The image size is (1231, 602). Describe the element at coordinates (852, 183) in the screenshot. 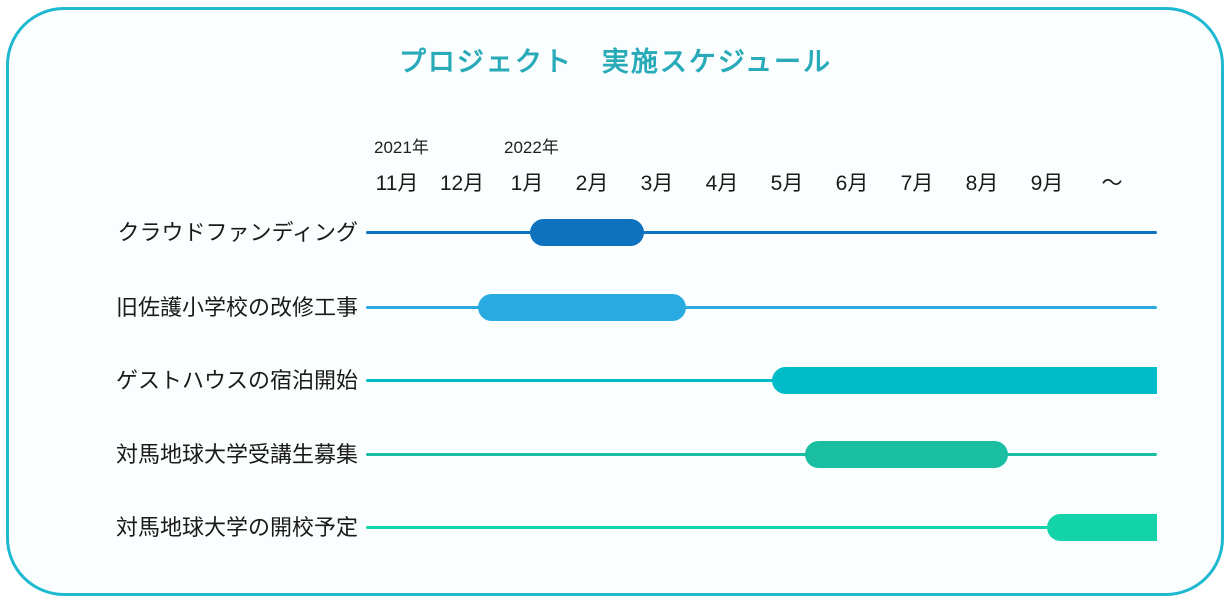

I see `month-tick-label: 6月` at that location.